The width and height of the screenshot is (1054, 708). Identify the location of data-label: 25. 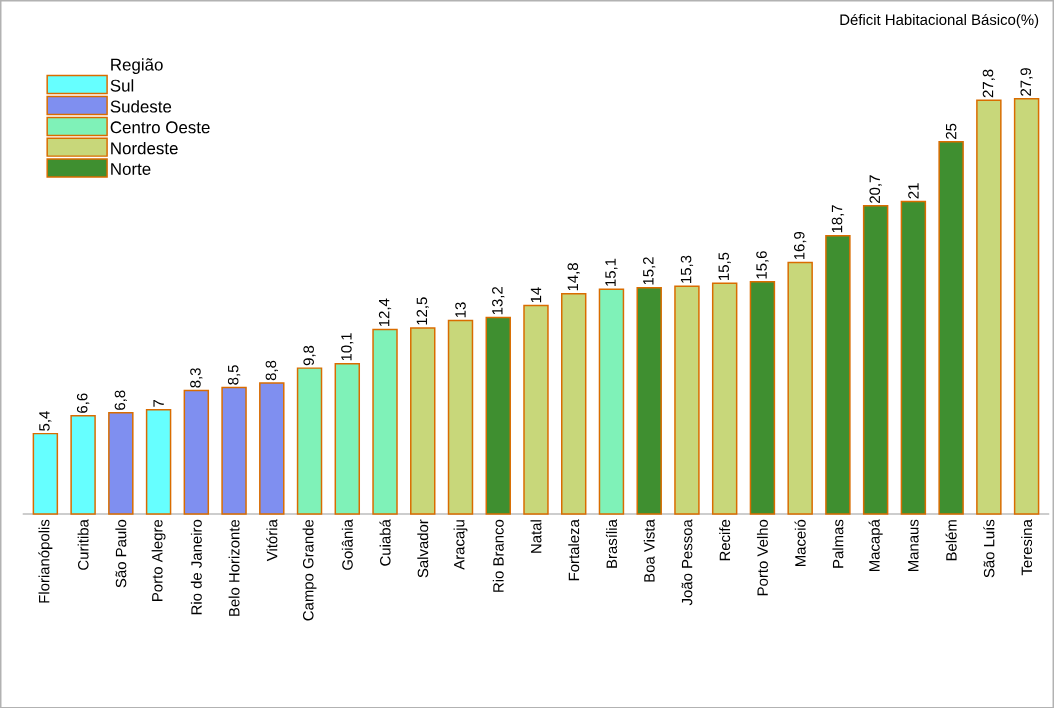
(951, 131).